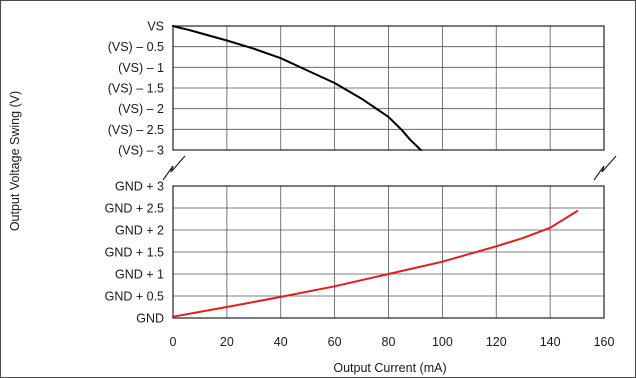  Describe the element at coordinates (297, 88) in the screenshot. I see `upper-series-line` at that location.